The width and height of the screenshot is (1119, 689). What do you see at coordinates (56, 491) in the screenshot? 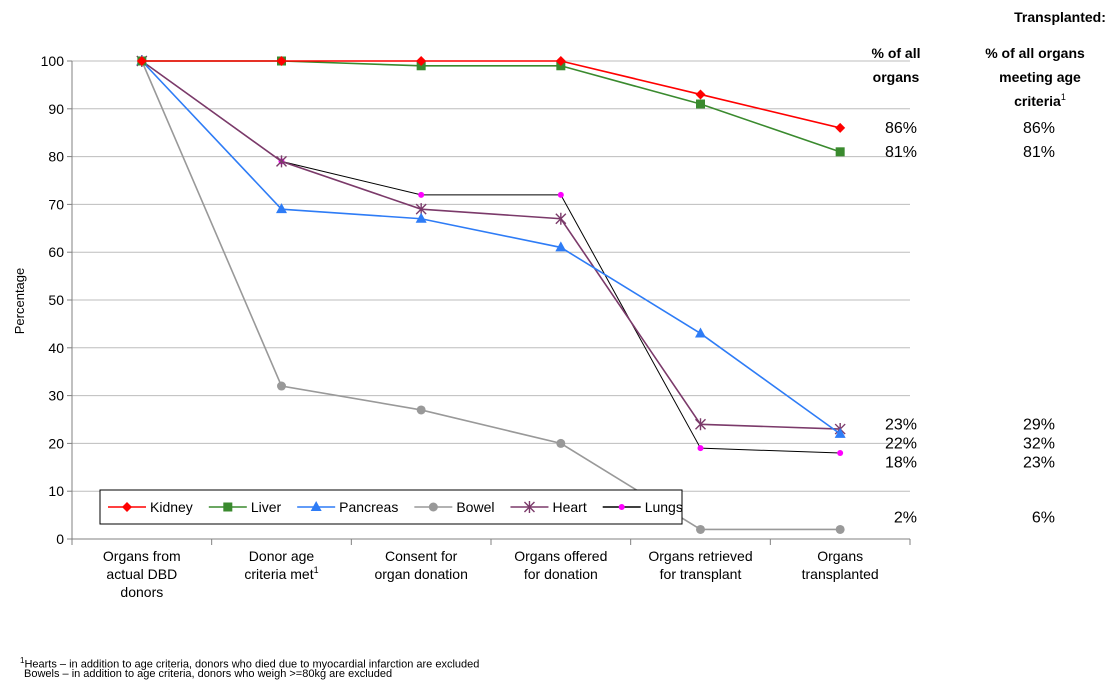
I see `y-tick-label: 10` at bounding box center [56, 491].